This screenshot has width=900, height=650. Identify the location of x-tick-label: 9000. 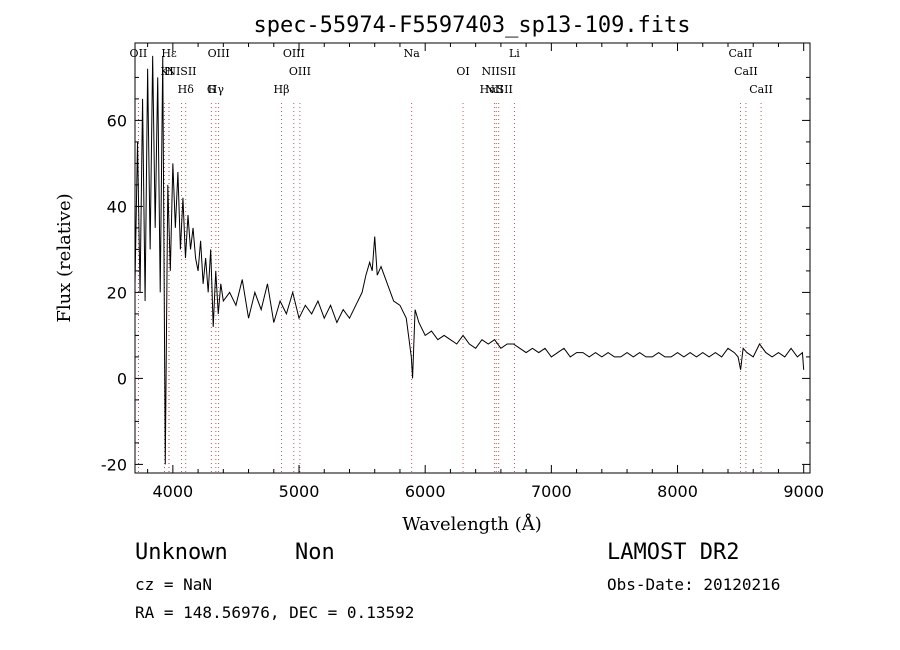
(803, 491).